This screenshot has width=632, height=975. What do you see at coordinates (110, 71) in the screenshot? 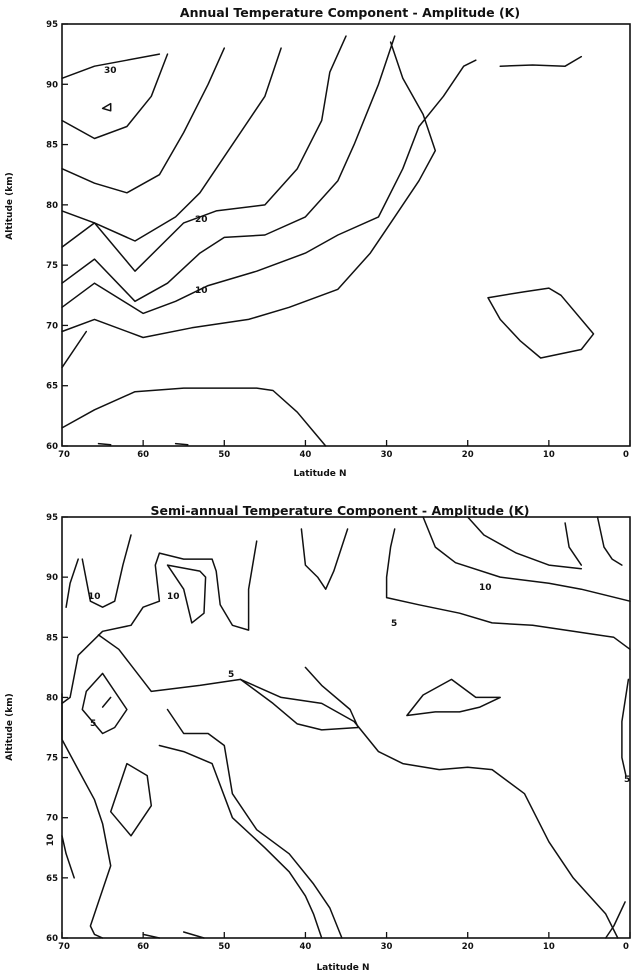
I see `contour-label: 30` at bounding box center [110, 71].